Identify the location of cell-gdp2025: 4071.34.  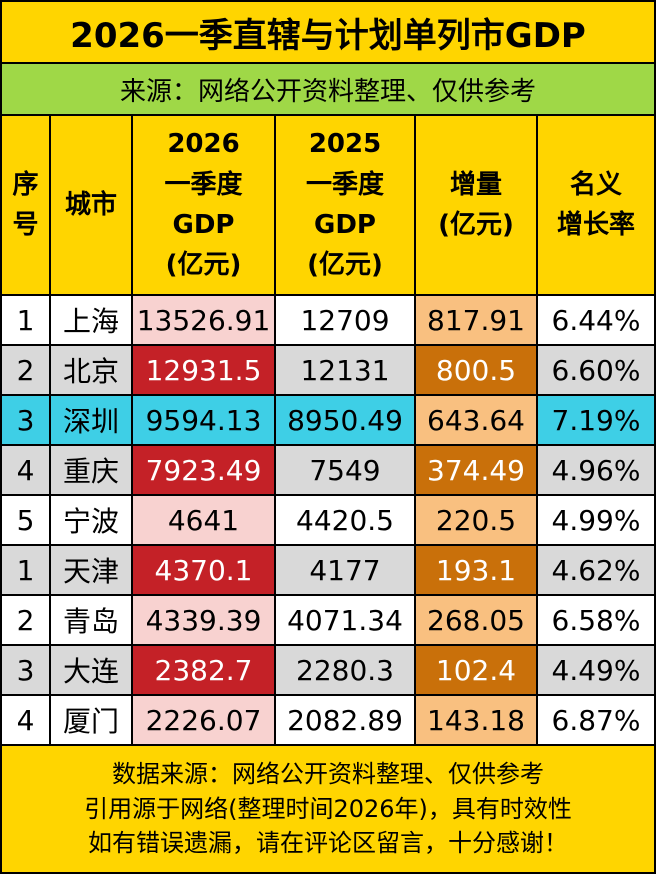
(345, 620).